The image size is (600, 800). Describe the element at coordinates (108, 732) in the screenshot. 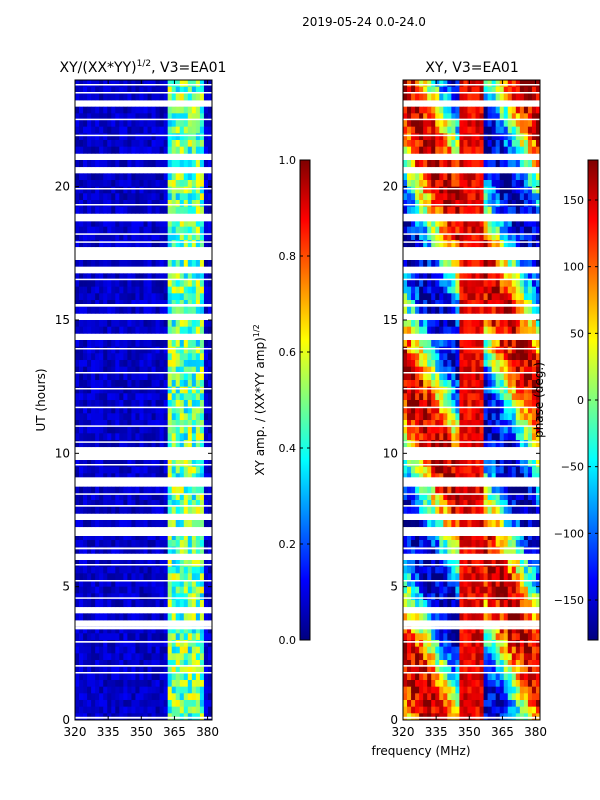

I see `x-tick-label: 335` at that location.